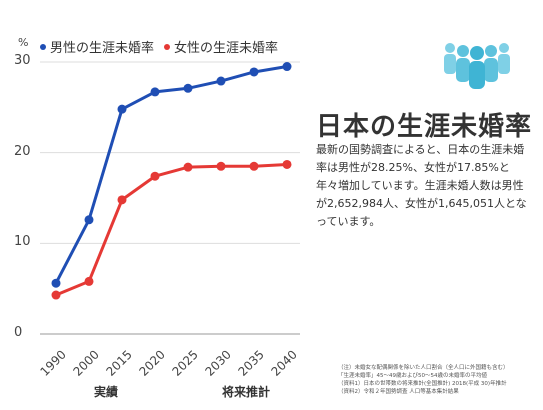 Image resolution: width=543 pixels, height=410 pixels. What do you see at coordinates (23, 42) in the screenshot?
I see `y-axis-unit: %` at bounding box center [23, 42].